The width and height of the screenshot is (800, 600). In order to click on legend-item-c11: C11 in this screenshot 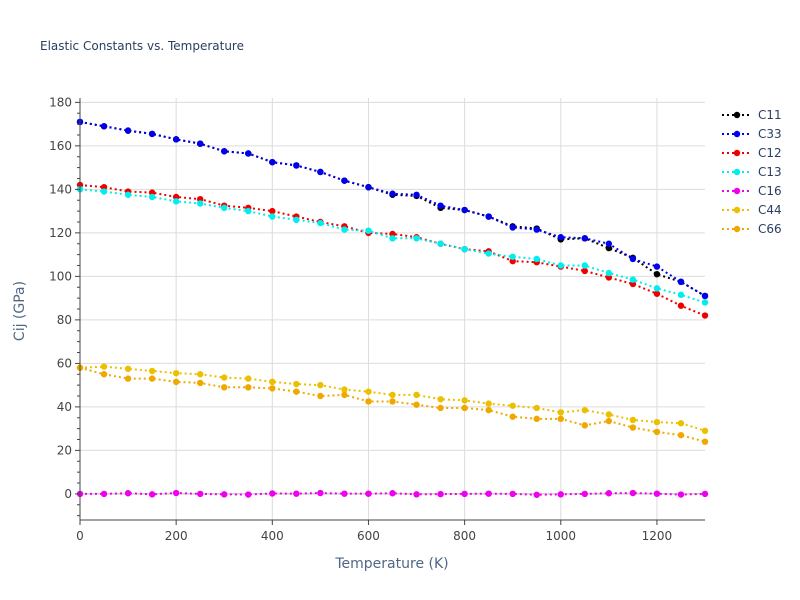, I will do `click(752, 115)`.